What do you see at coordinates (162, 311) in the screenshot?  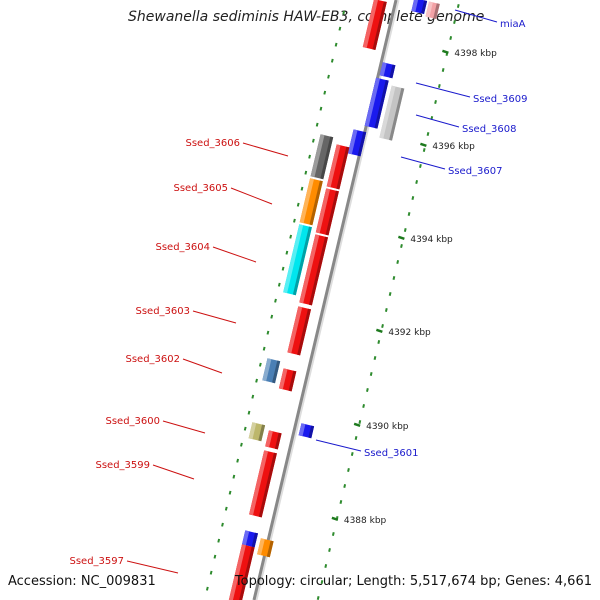 I see `gene-label-forward: Ssed_3603` at bounding box center [162, 311].